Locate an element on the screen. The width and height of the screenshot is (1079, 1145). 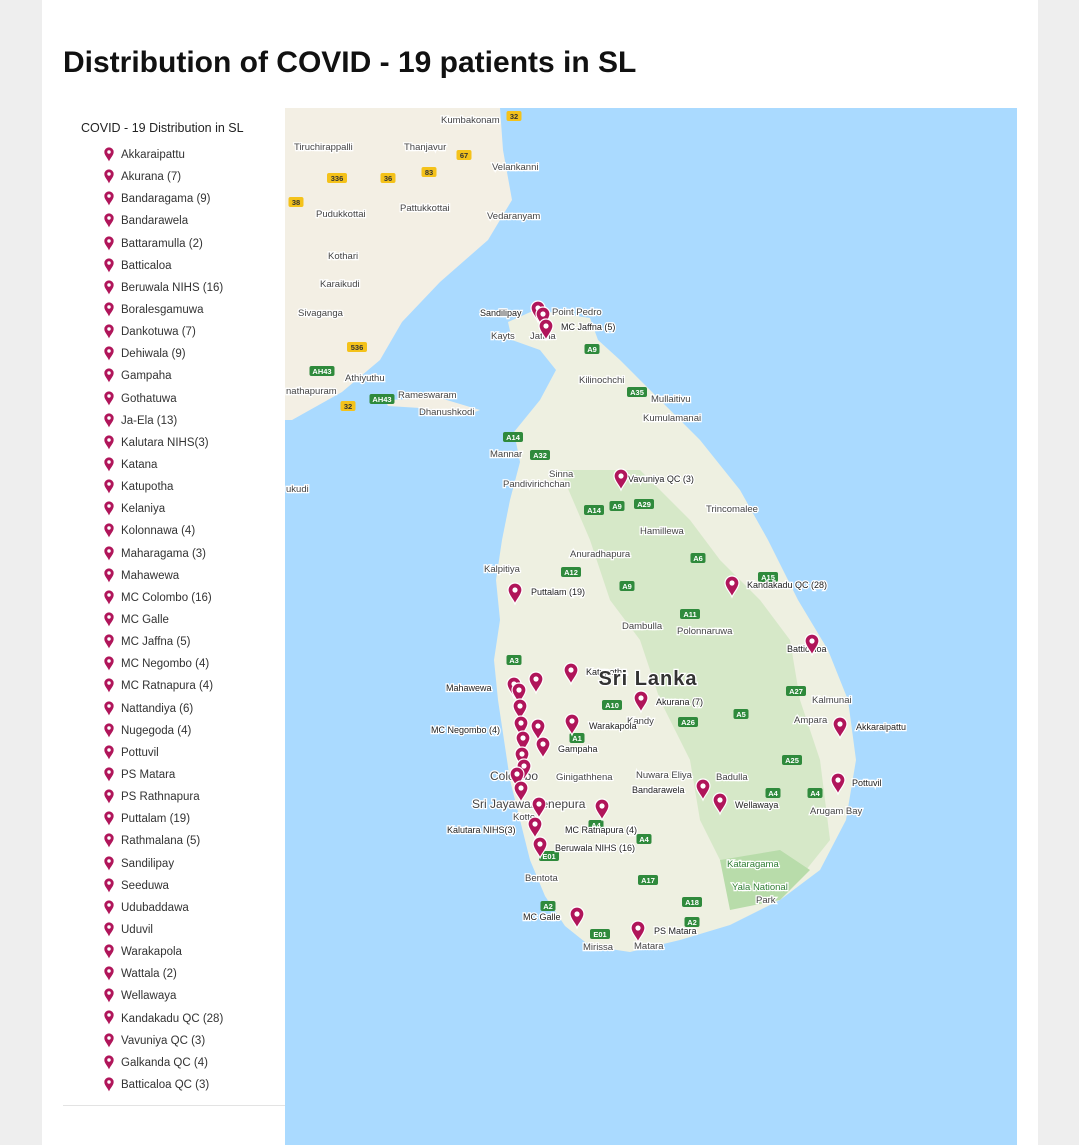
location-item: Gothatuwa is located at coordinates (174, 399).